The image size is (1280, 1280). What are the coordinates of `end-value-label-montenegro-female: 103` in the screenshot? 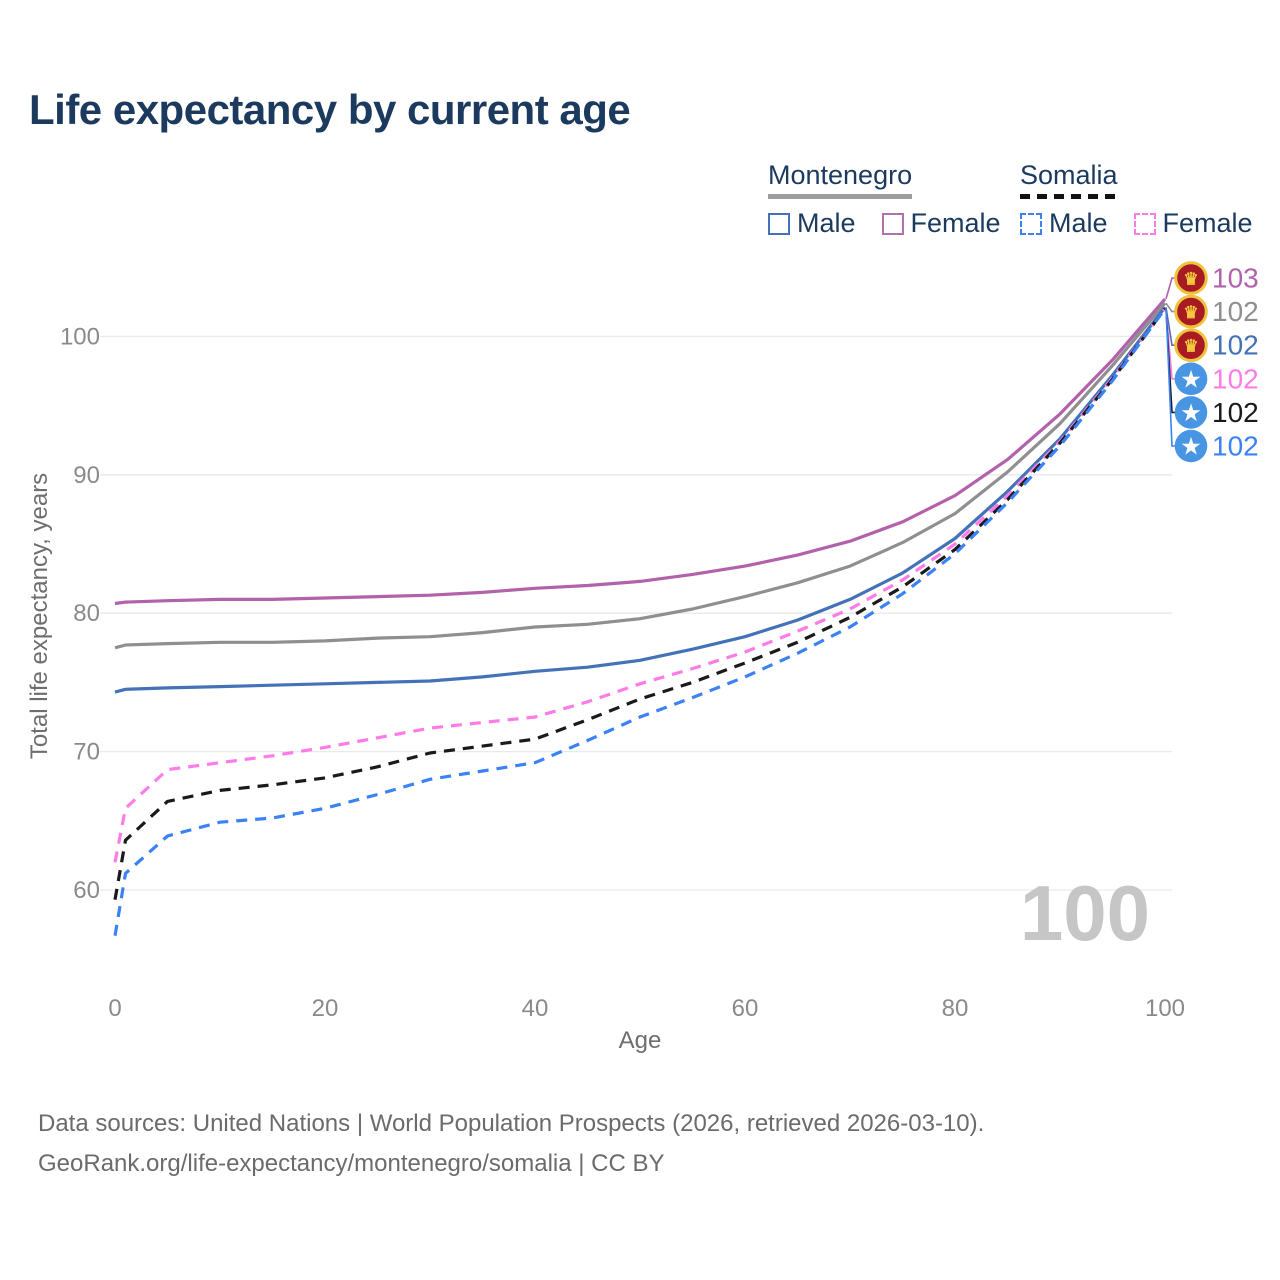 It's located at (1235, 278).